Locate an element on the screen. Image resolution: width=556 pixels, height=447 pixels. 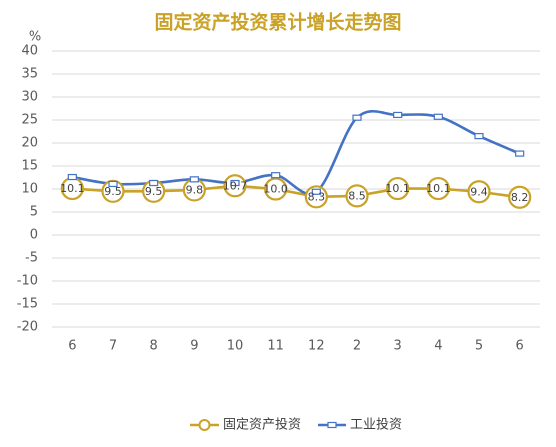
legend-label: 工业投资 is located at coordinates (376, 425).